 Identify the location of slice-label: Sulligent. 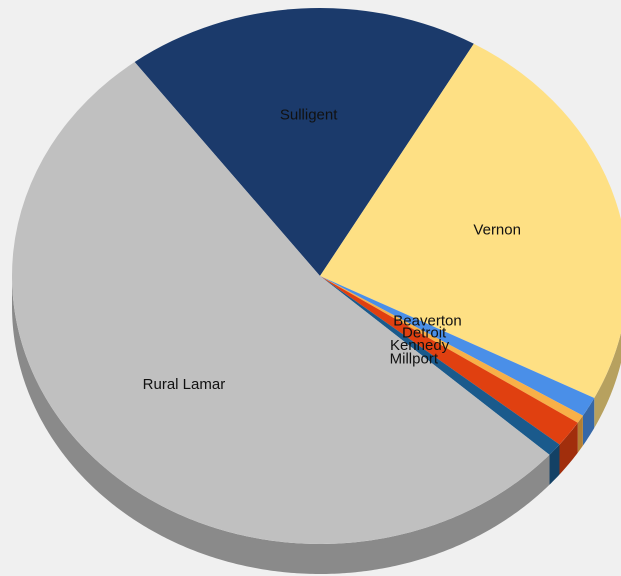
(309, 114).